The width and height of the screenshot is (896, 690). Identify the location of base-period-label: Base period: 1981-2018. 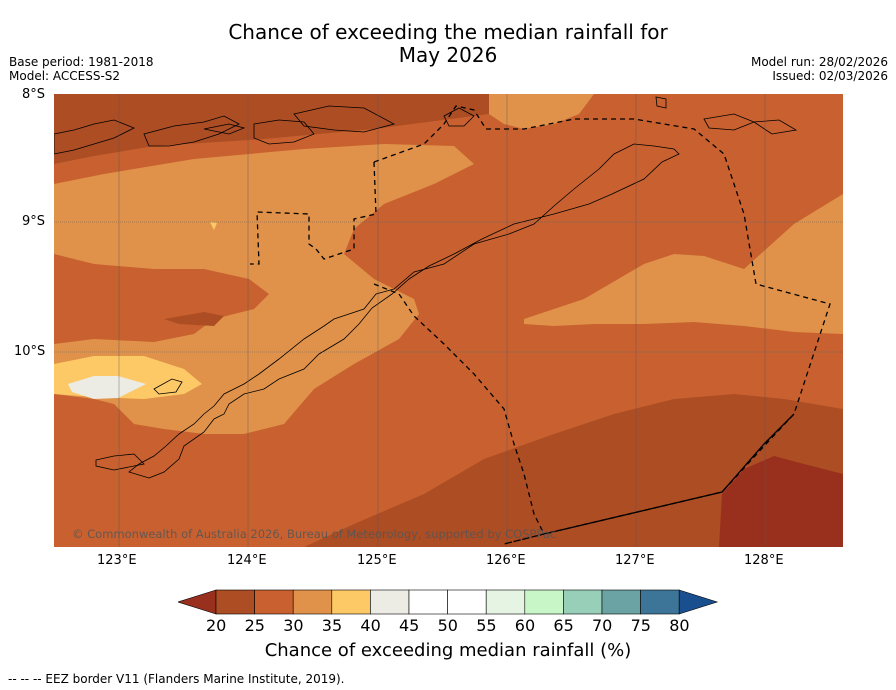
(81, 62).